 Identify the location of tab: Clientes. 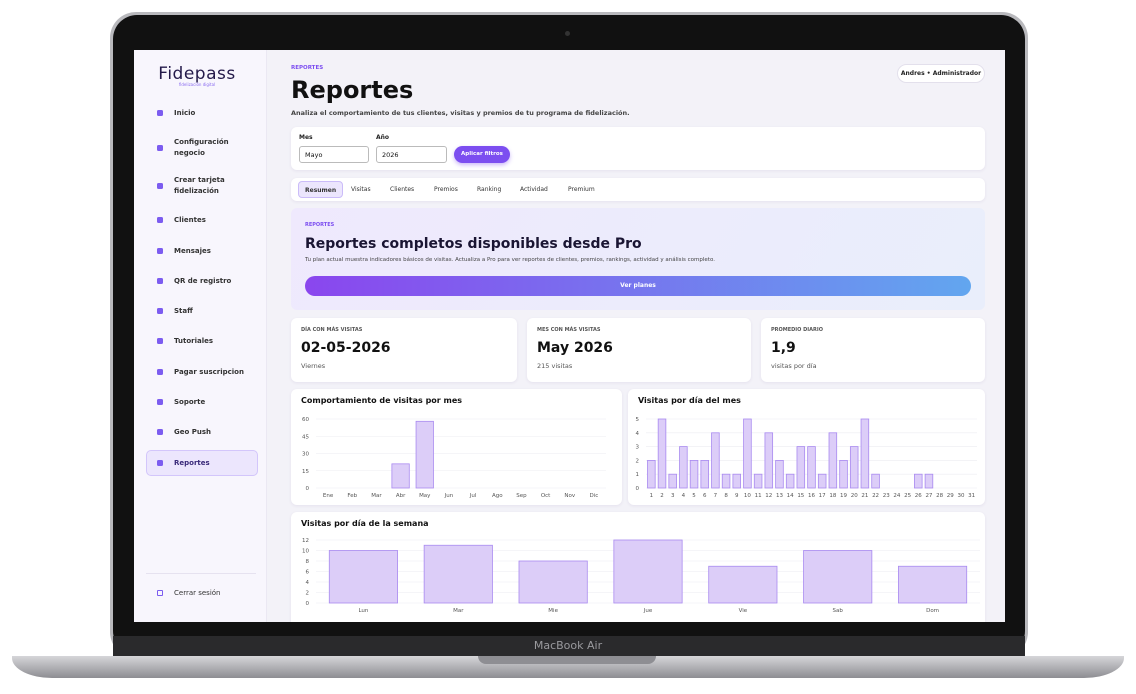
(402, 189).